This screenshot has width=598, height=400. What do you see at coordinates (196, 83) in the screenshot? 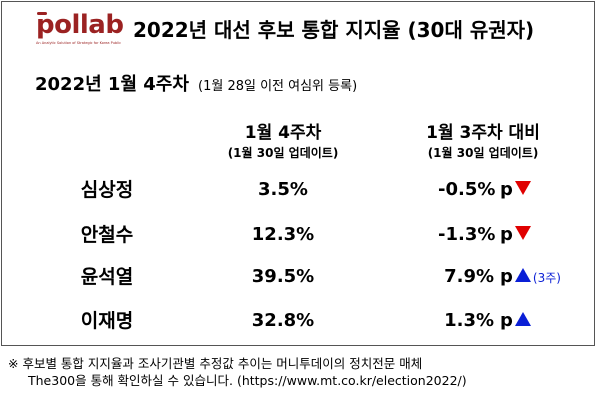
I see `week-heading: 2022년 1월 4주차 (1월 28일 이전 여심위 등록)` at bounding box center [196, 83].